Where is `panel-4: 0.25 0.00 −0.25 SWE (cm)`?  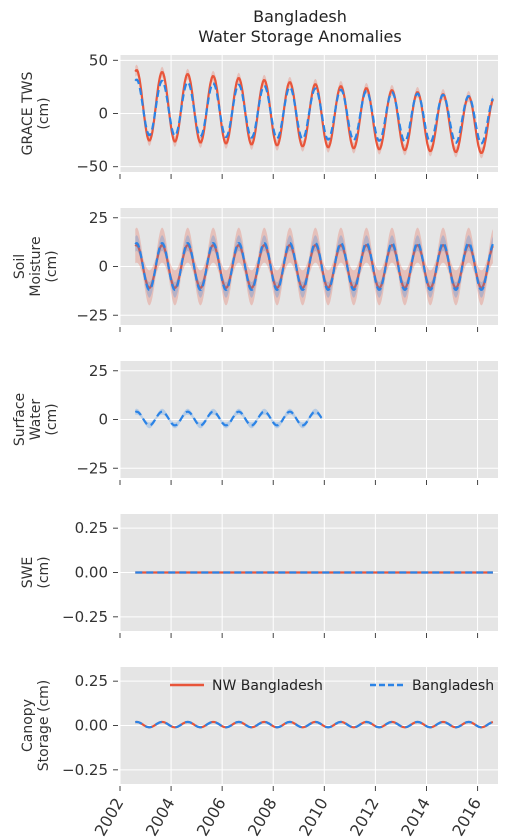
panel-4: 0.25 0.00 −0.25 SWE (cm) is located at coordinates (259, 576).